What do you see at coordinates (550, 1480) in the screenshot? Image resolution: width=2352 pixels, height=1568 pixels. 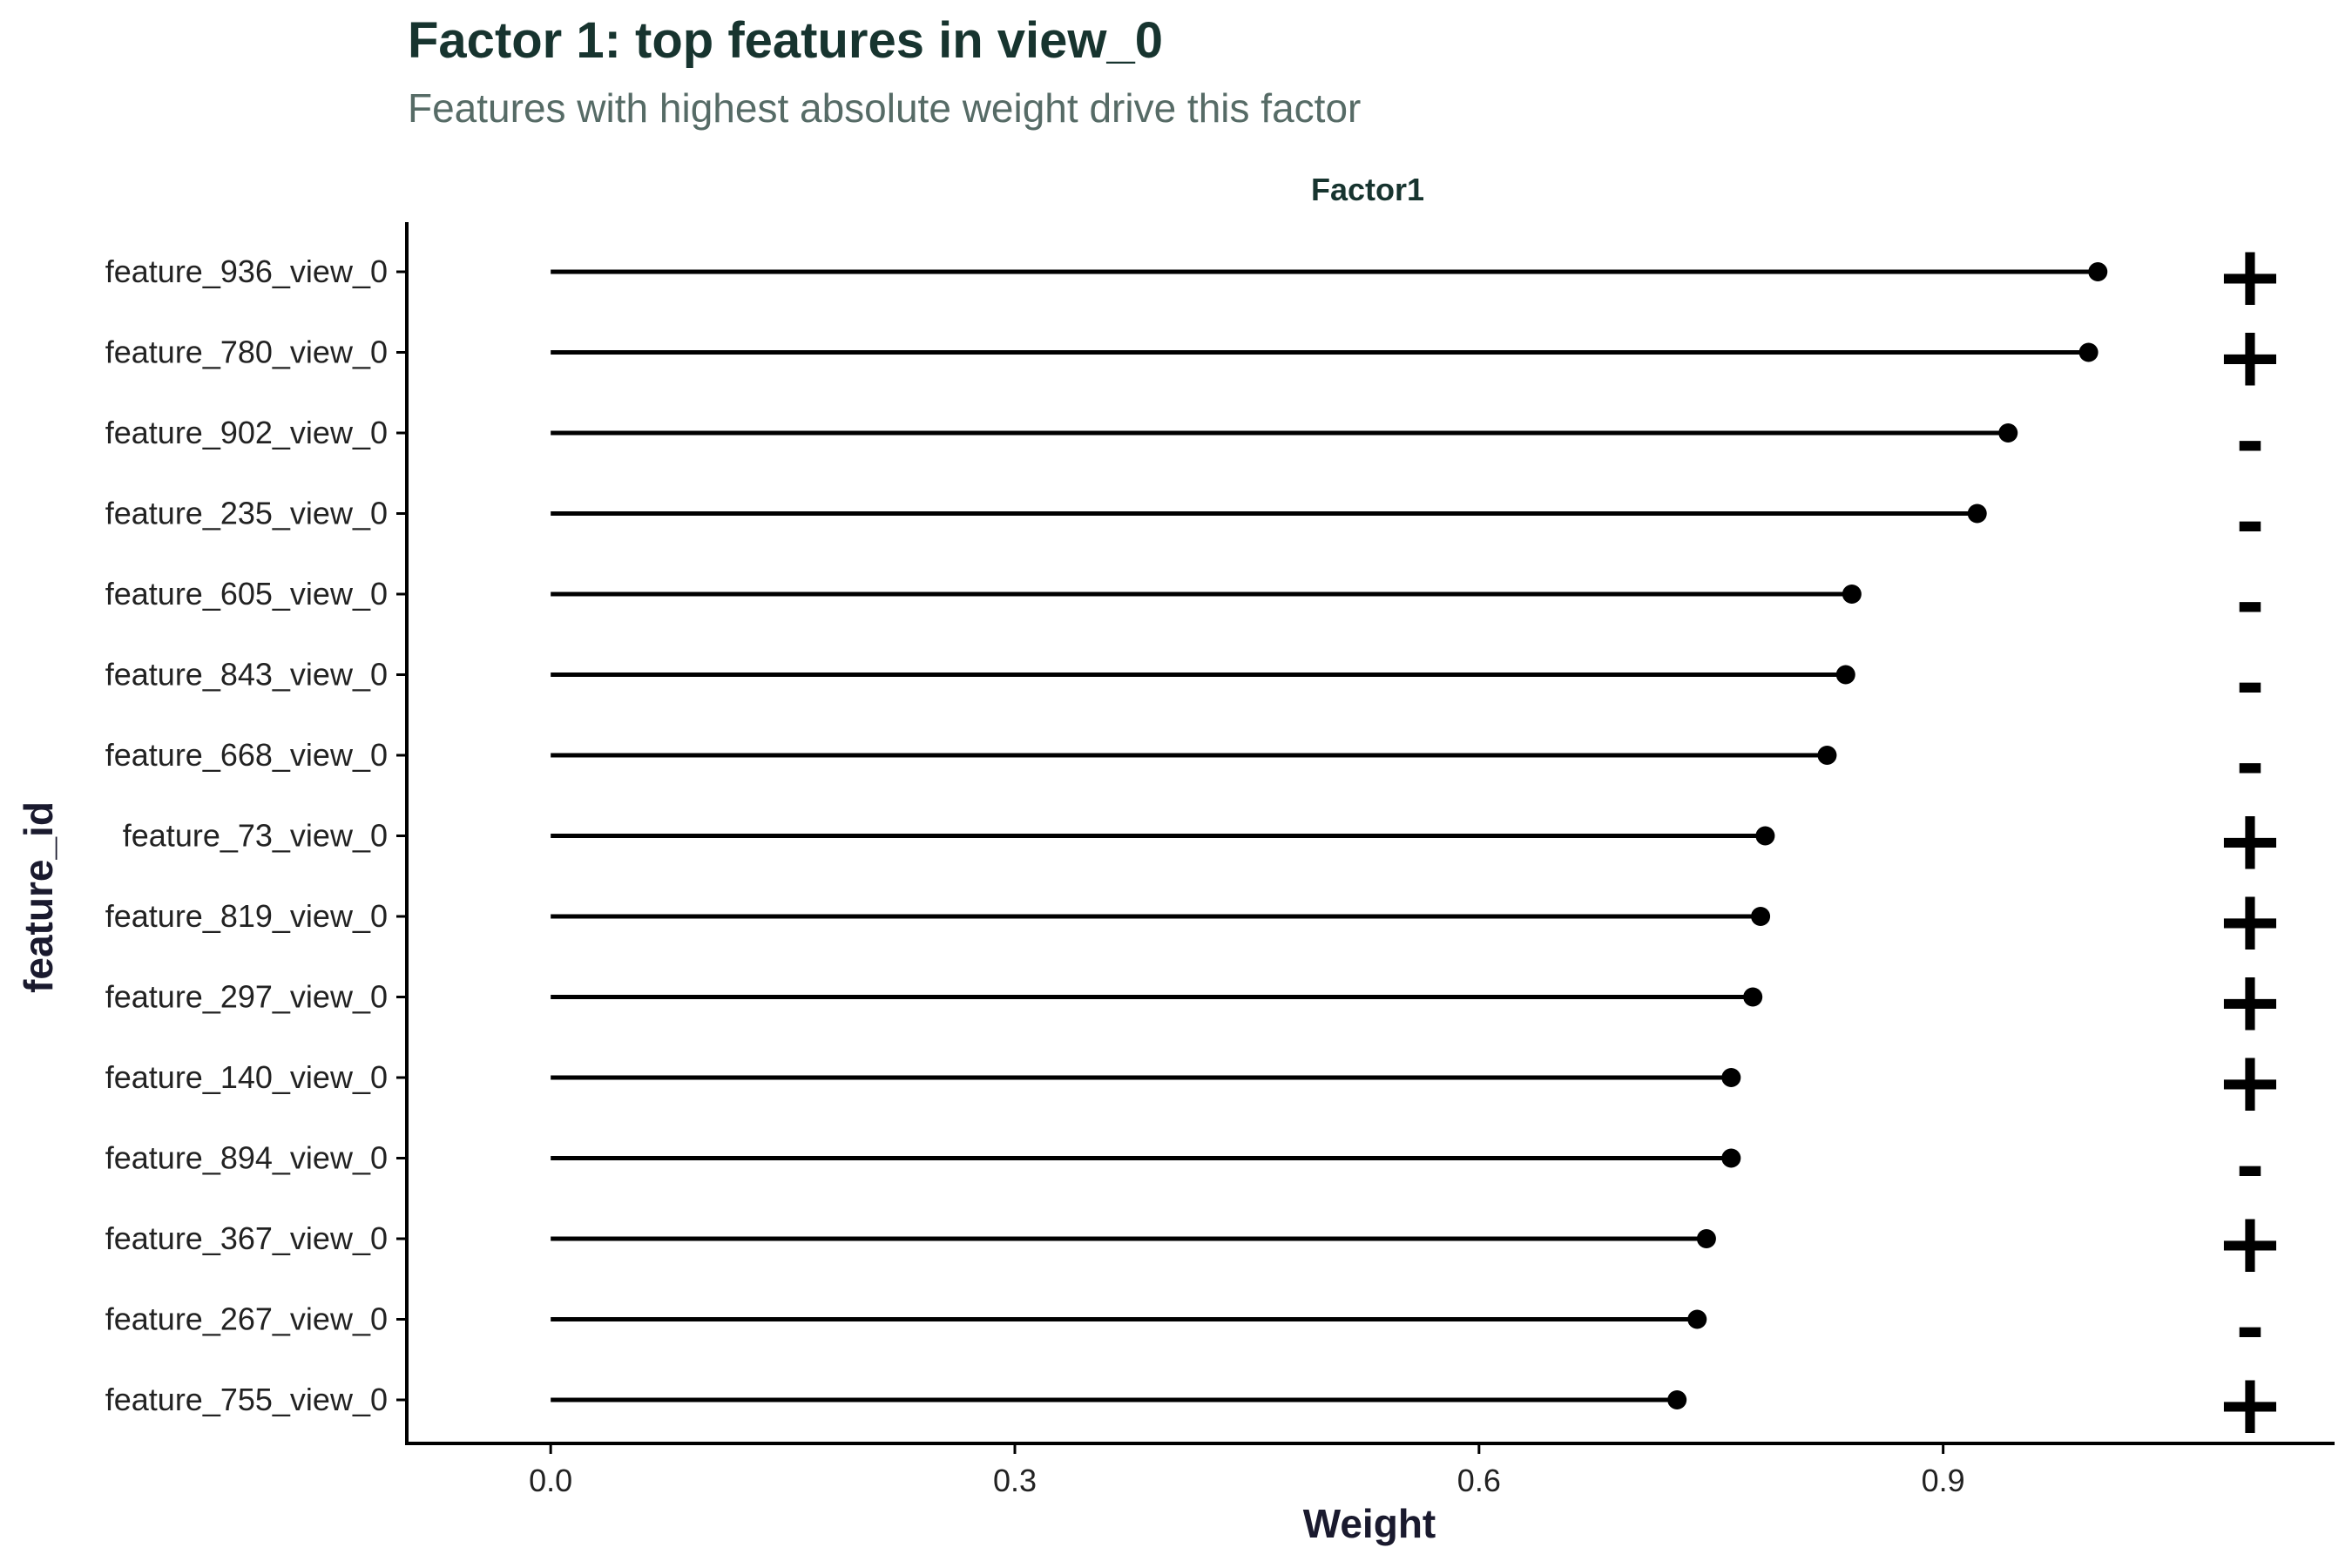 I see `x-tick-label: 0.0` at bounding box center [550, 1480].